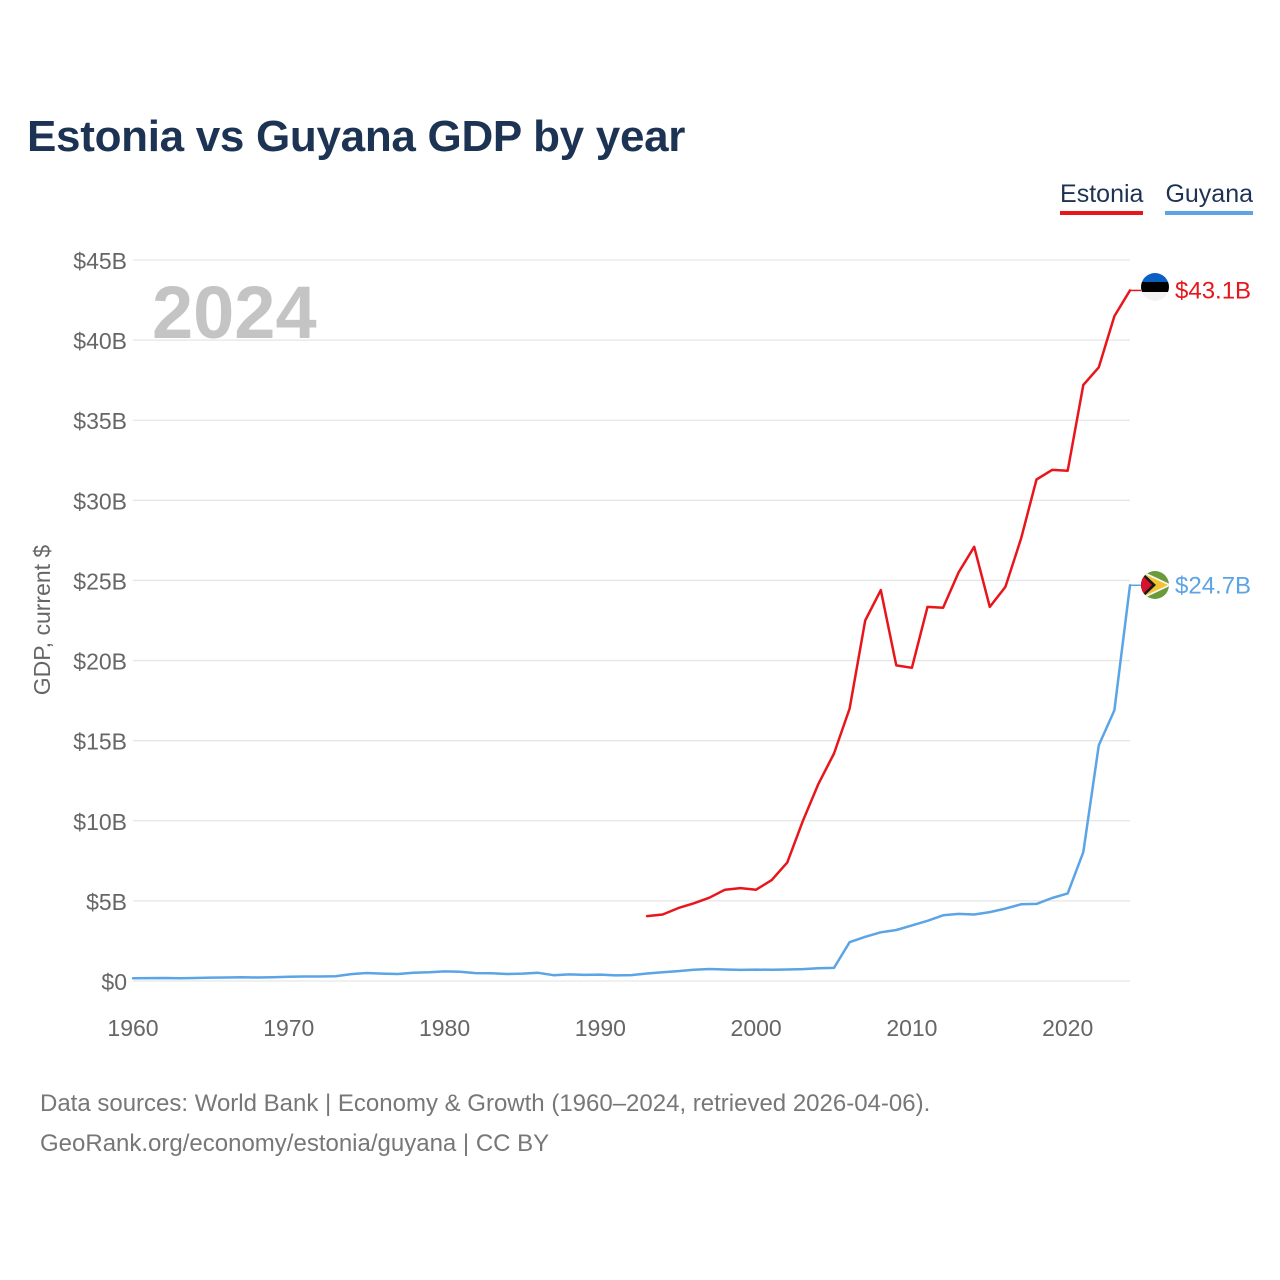 The width and height of the screenshot is (1280, 1280). What do you see at coordinates (1209, 197) in the screenshot?
I see `legend-item-guyana: Guyana` at bounding box center [1209, 197].